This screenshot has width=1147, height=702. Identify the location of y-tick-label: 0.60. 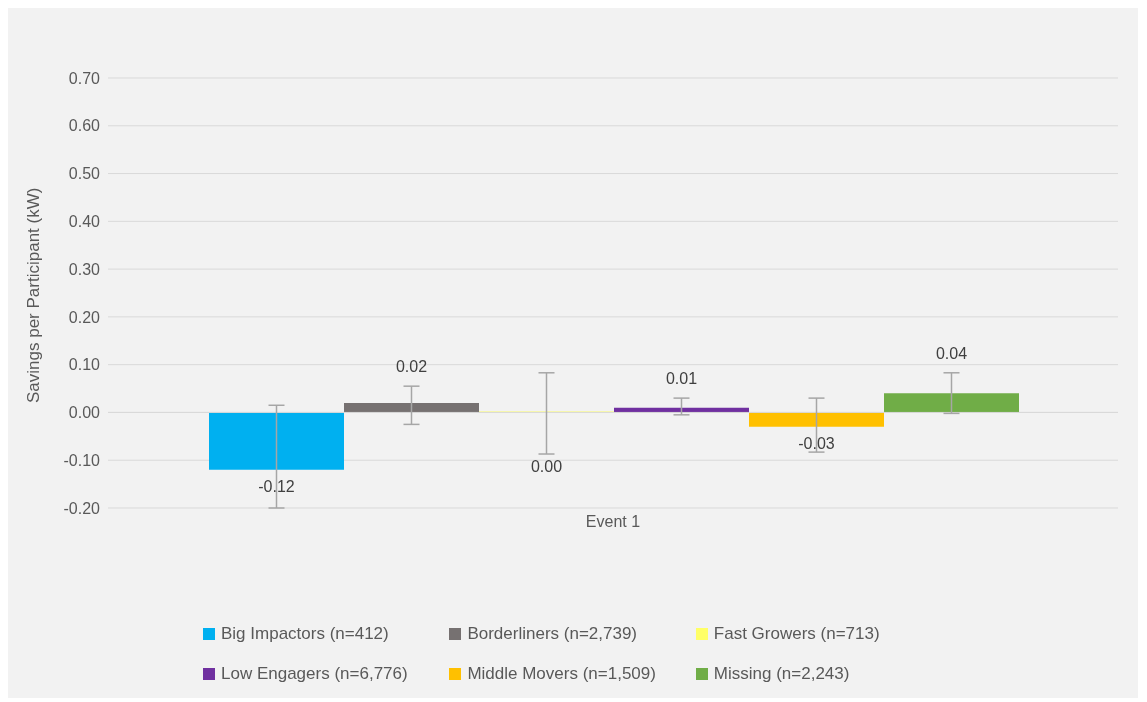
(84, 126).